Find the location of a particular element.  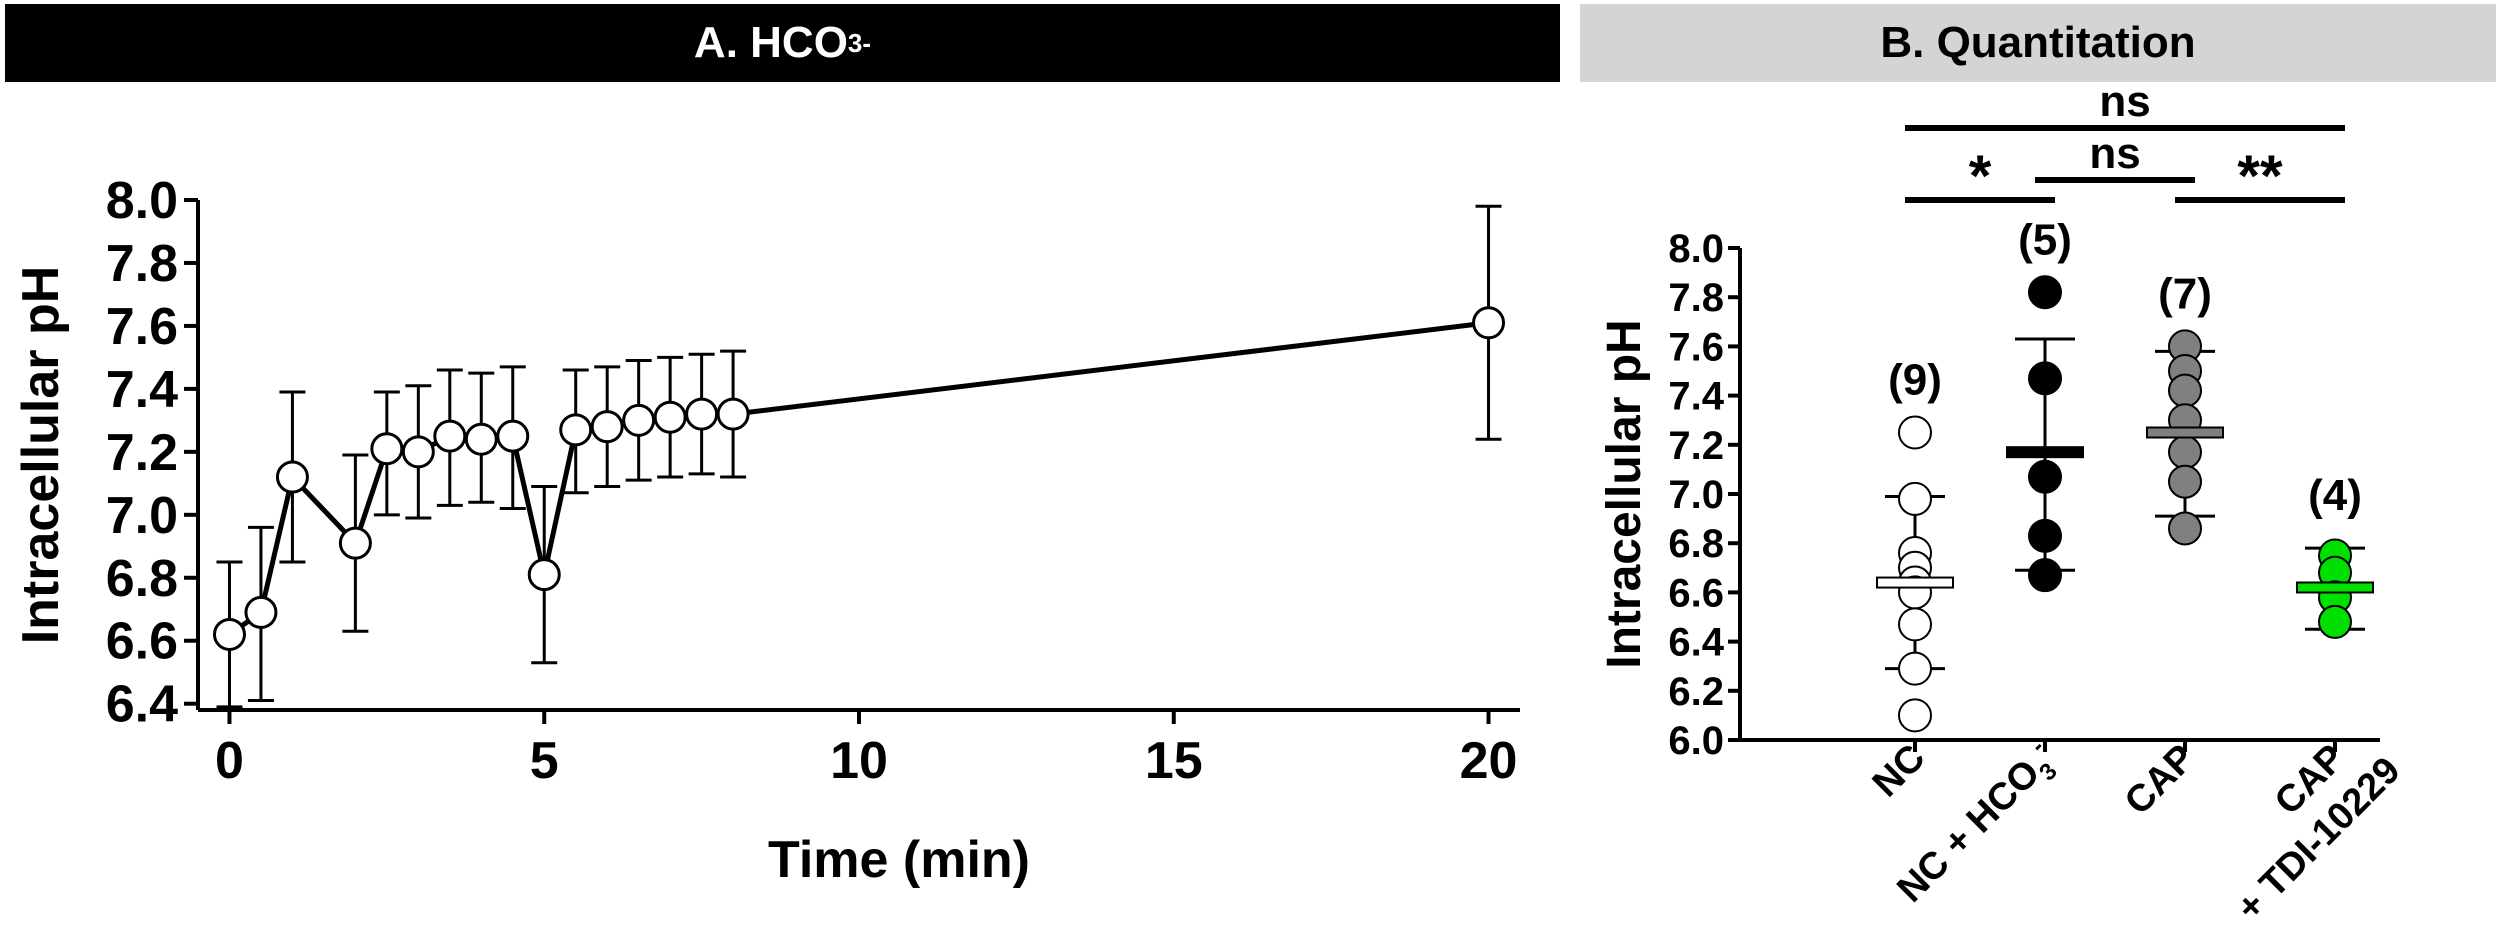

panel-a-title: A. HCO 3- is located at coordinates (782, 43).